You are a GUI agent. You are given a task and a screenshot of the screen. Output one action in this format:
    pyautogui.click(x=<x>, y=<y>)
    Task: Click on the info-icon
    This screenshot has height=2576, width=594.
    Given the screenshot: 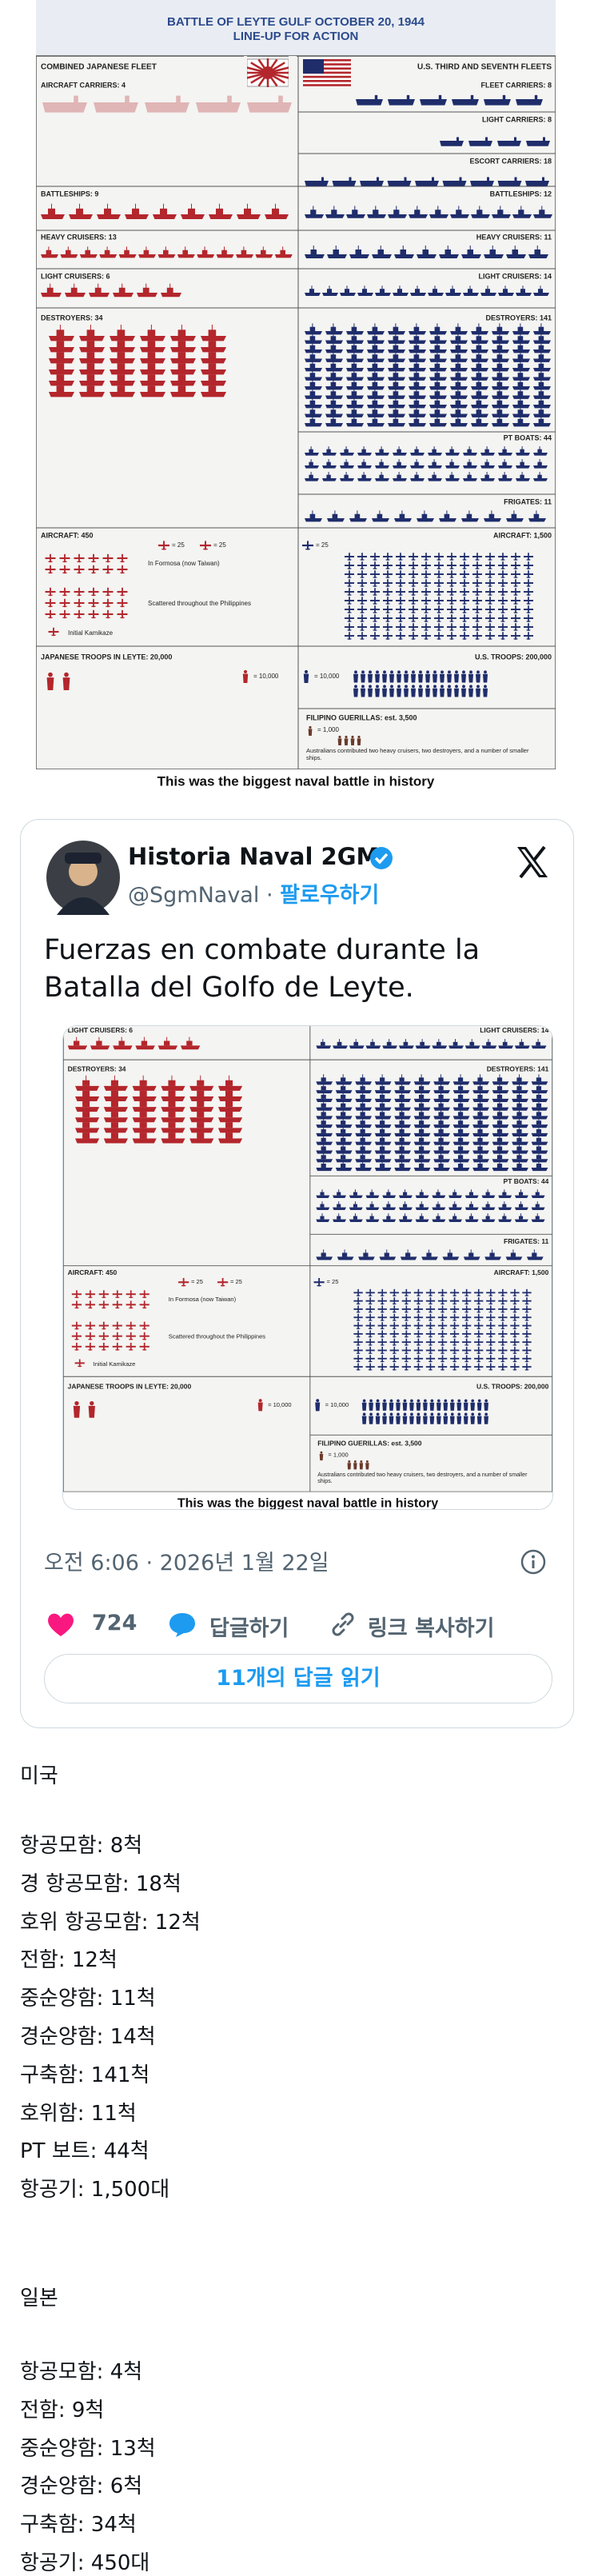 What is the action you would take?
    pyautogui.click(x=533, y=1562)
    